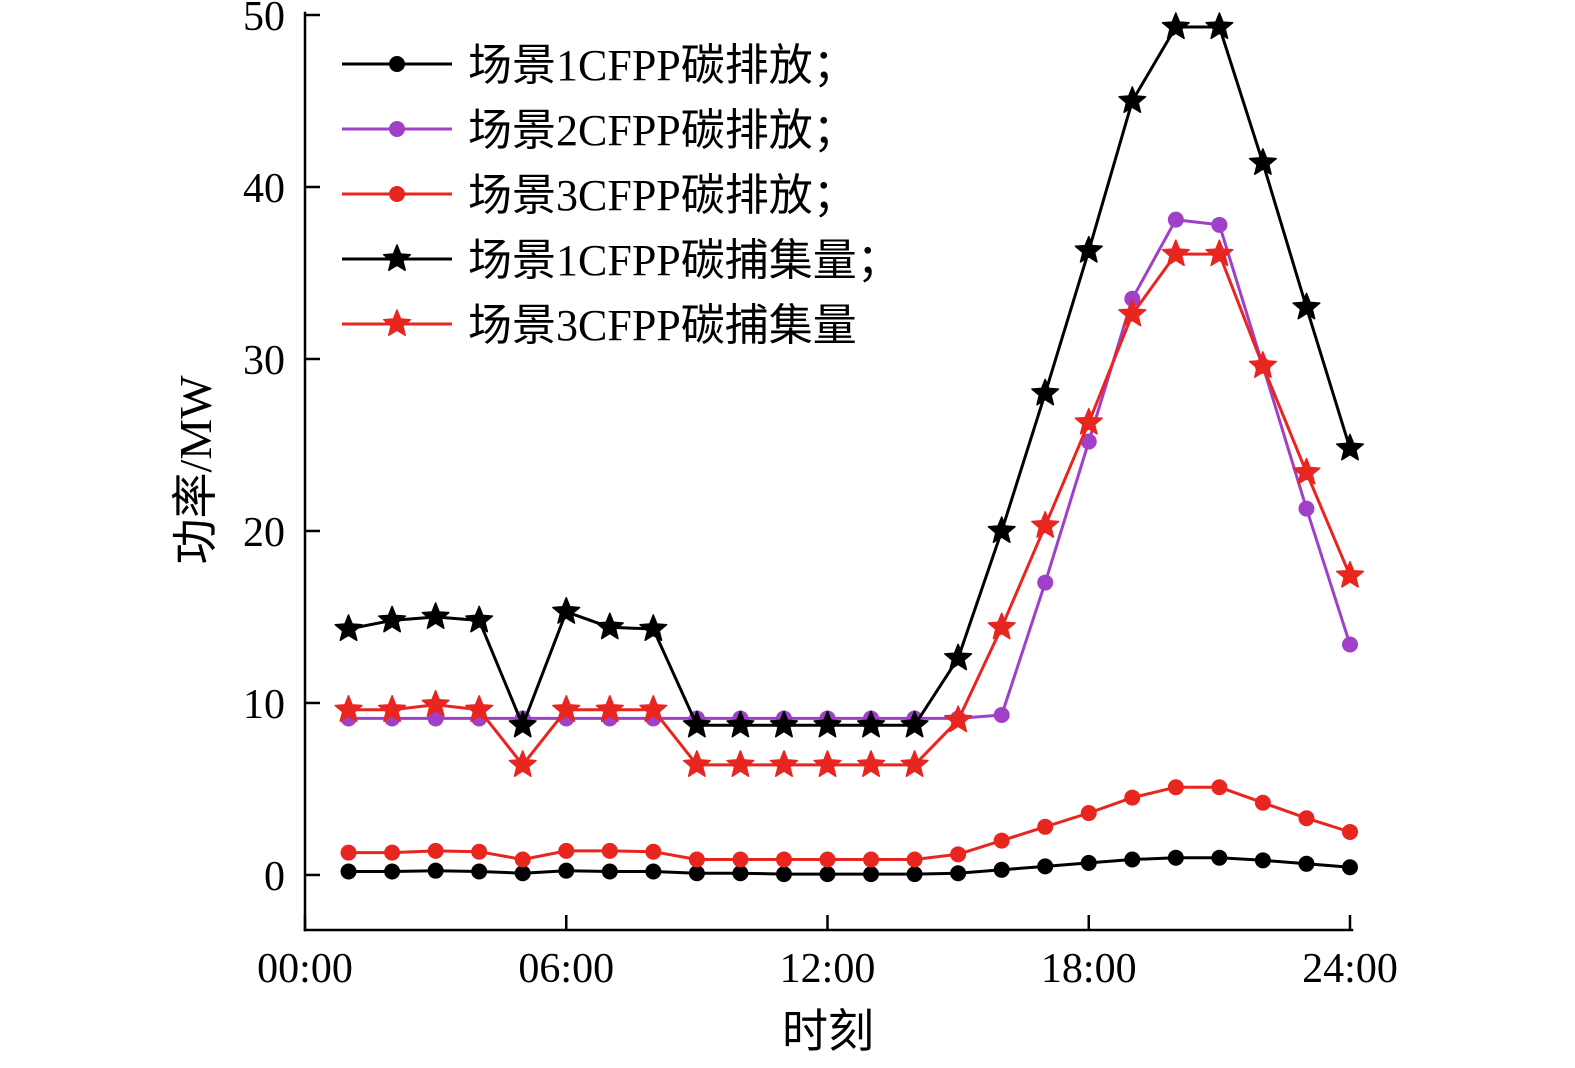 The width and height of the screenshot is (1575, 1068). I want to click on legend-item: 场景1CFPP碳排放；, so click(599, 65).